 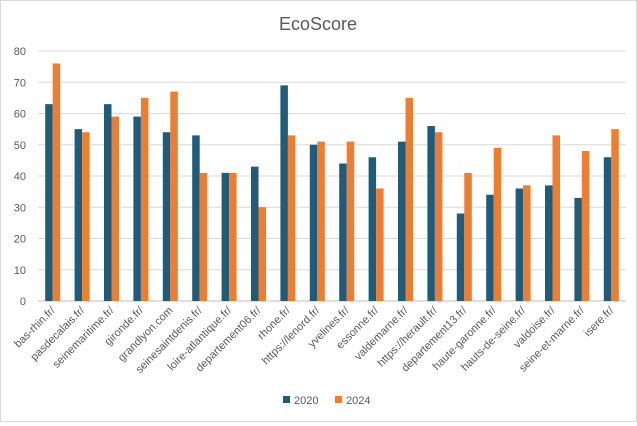 What do you see at coordinates (20, 115) in the screenshot?
I see `y-tick-label: 60` at bounding box center [20, 115].